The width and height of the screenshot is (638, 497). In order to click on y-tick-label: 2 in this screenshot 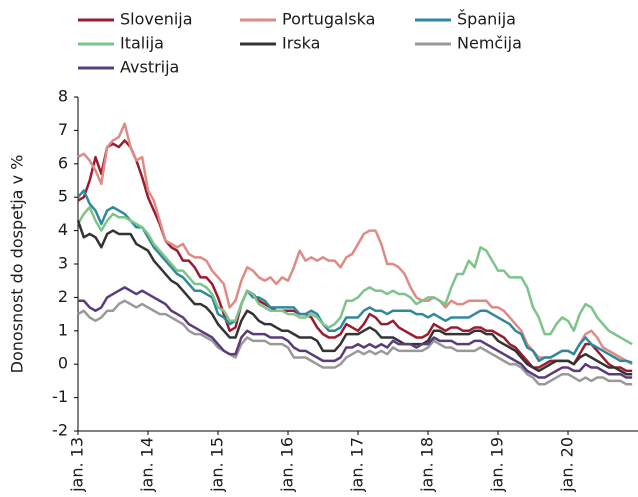, I will do `click(63, 296)`.